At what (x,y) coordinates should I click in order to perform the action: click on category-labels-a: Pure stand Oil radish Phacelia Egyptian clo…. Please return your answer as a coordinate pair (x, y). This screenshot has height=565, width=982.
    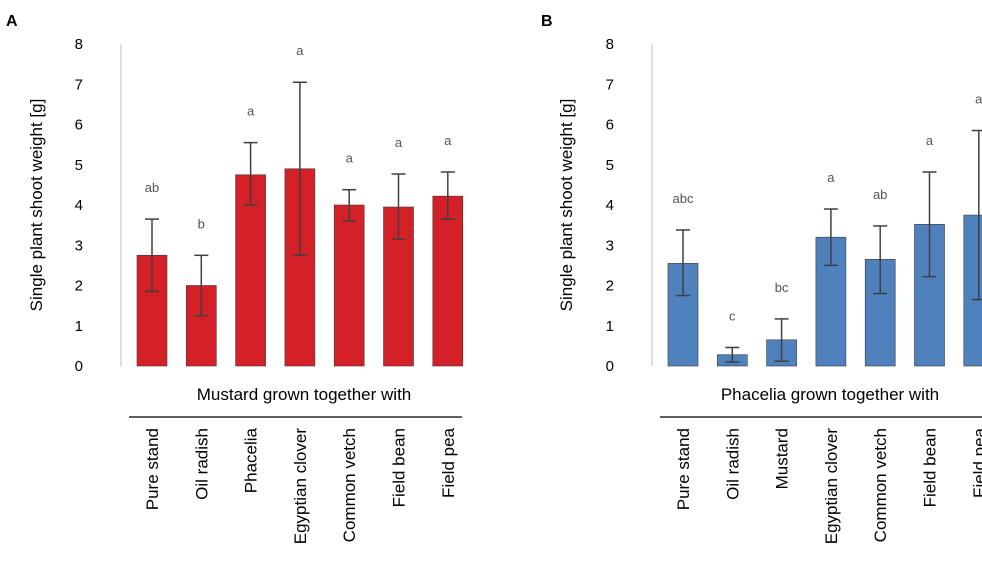
    Looking at the image, I should click on (300, 485).